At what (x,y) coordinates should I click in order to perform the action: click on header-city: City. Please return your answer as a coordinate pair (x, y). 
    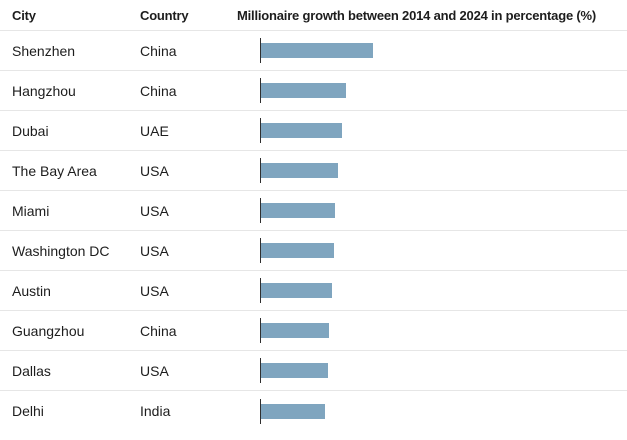
    Looking at the image, I should click on (24, 15).